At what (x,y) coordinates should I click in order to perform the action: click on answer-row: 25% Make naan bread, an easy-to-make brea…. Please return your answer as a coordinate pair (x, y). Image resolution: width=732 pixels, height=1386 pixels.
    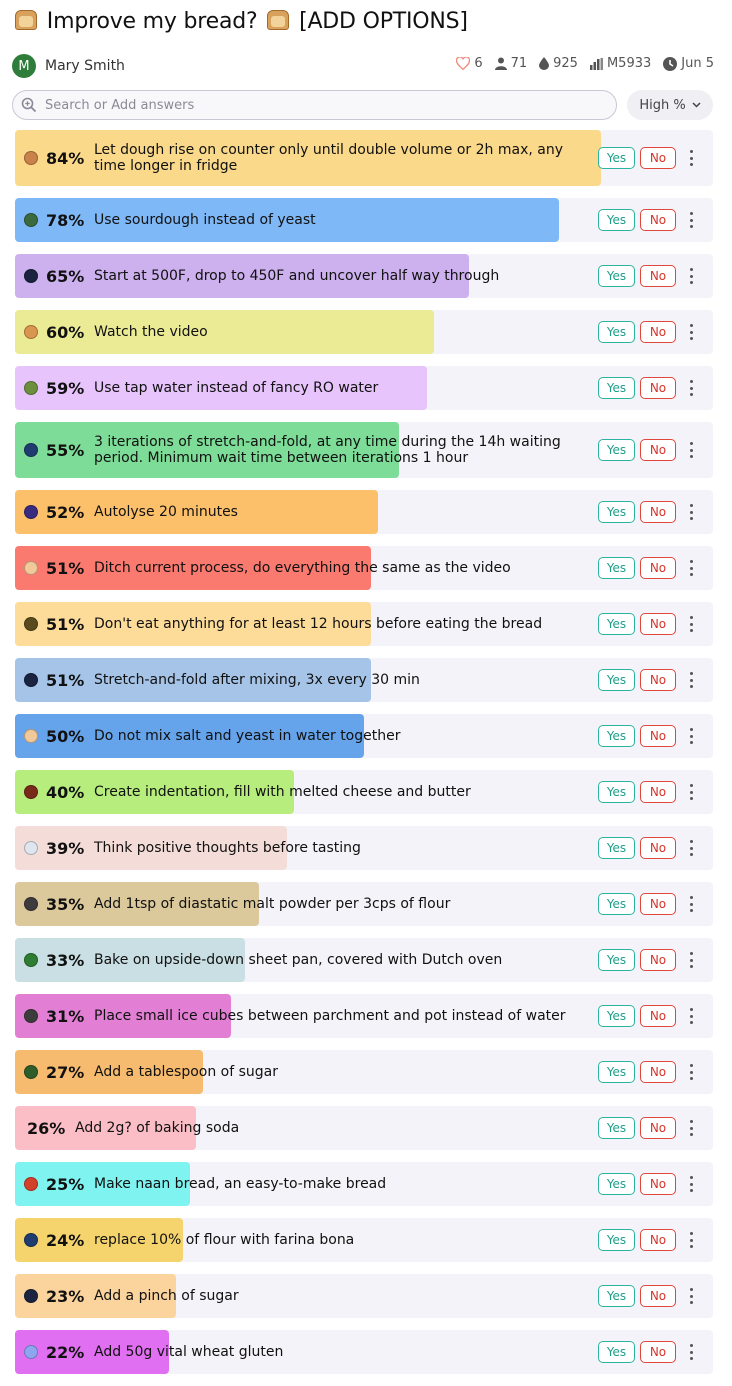
    Looking at the image, I should click on (364, 1184).